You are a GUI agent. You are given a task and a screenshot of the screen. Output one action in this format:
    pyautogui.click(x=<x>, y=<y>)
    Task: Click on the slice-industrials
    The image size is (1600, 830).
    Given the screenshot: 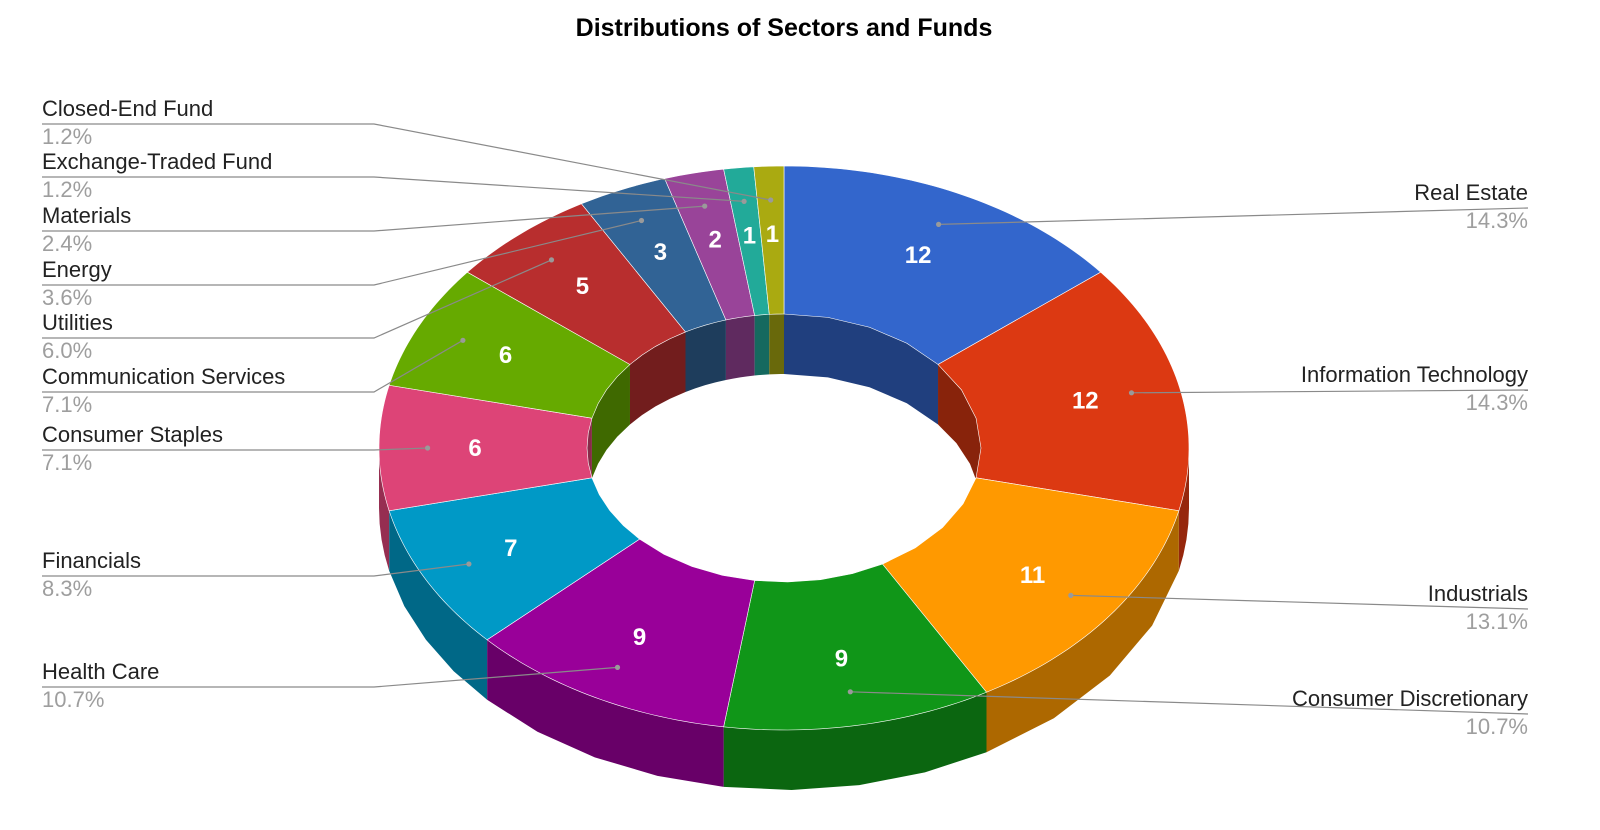 What is the action you would take?
    pyautogui.click(x=1031, y=585)
    